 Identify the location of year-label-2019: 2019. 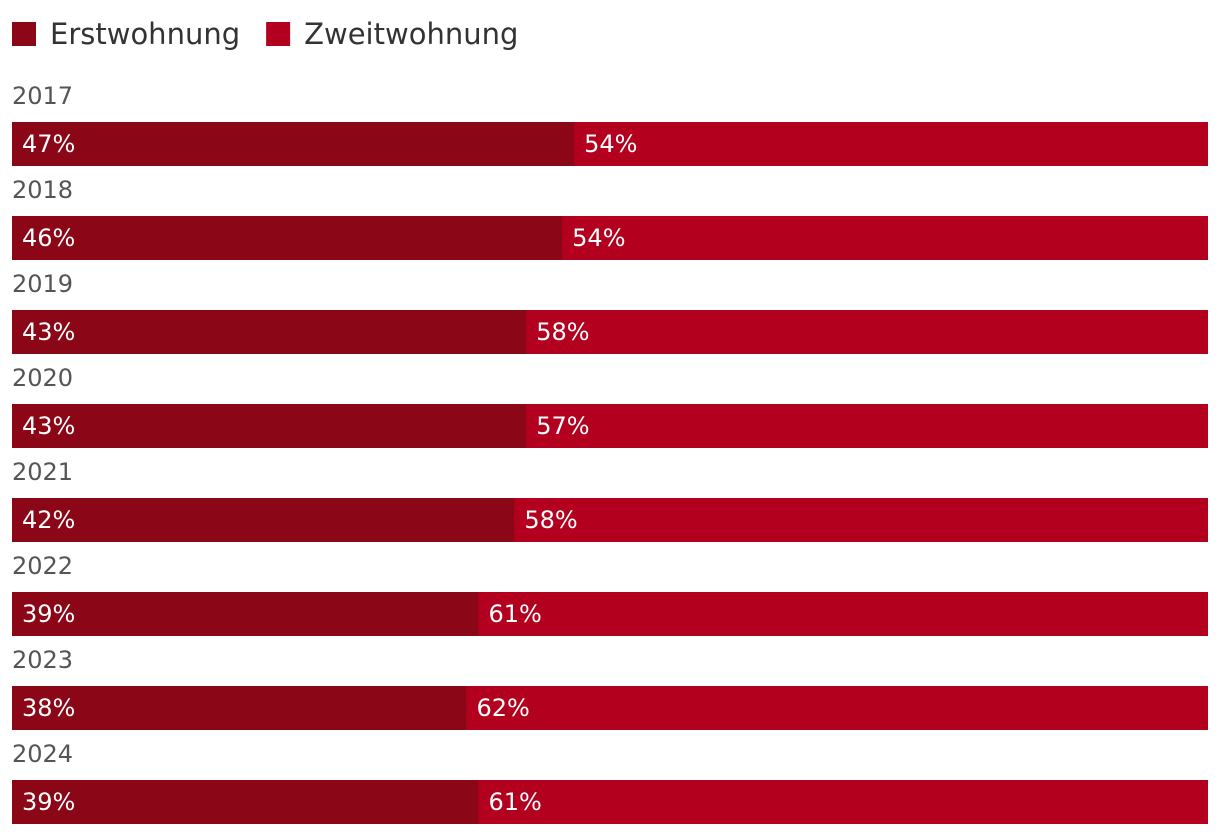
(42, 284).